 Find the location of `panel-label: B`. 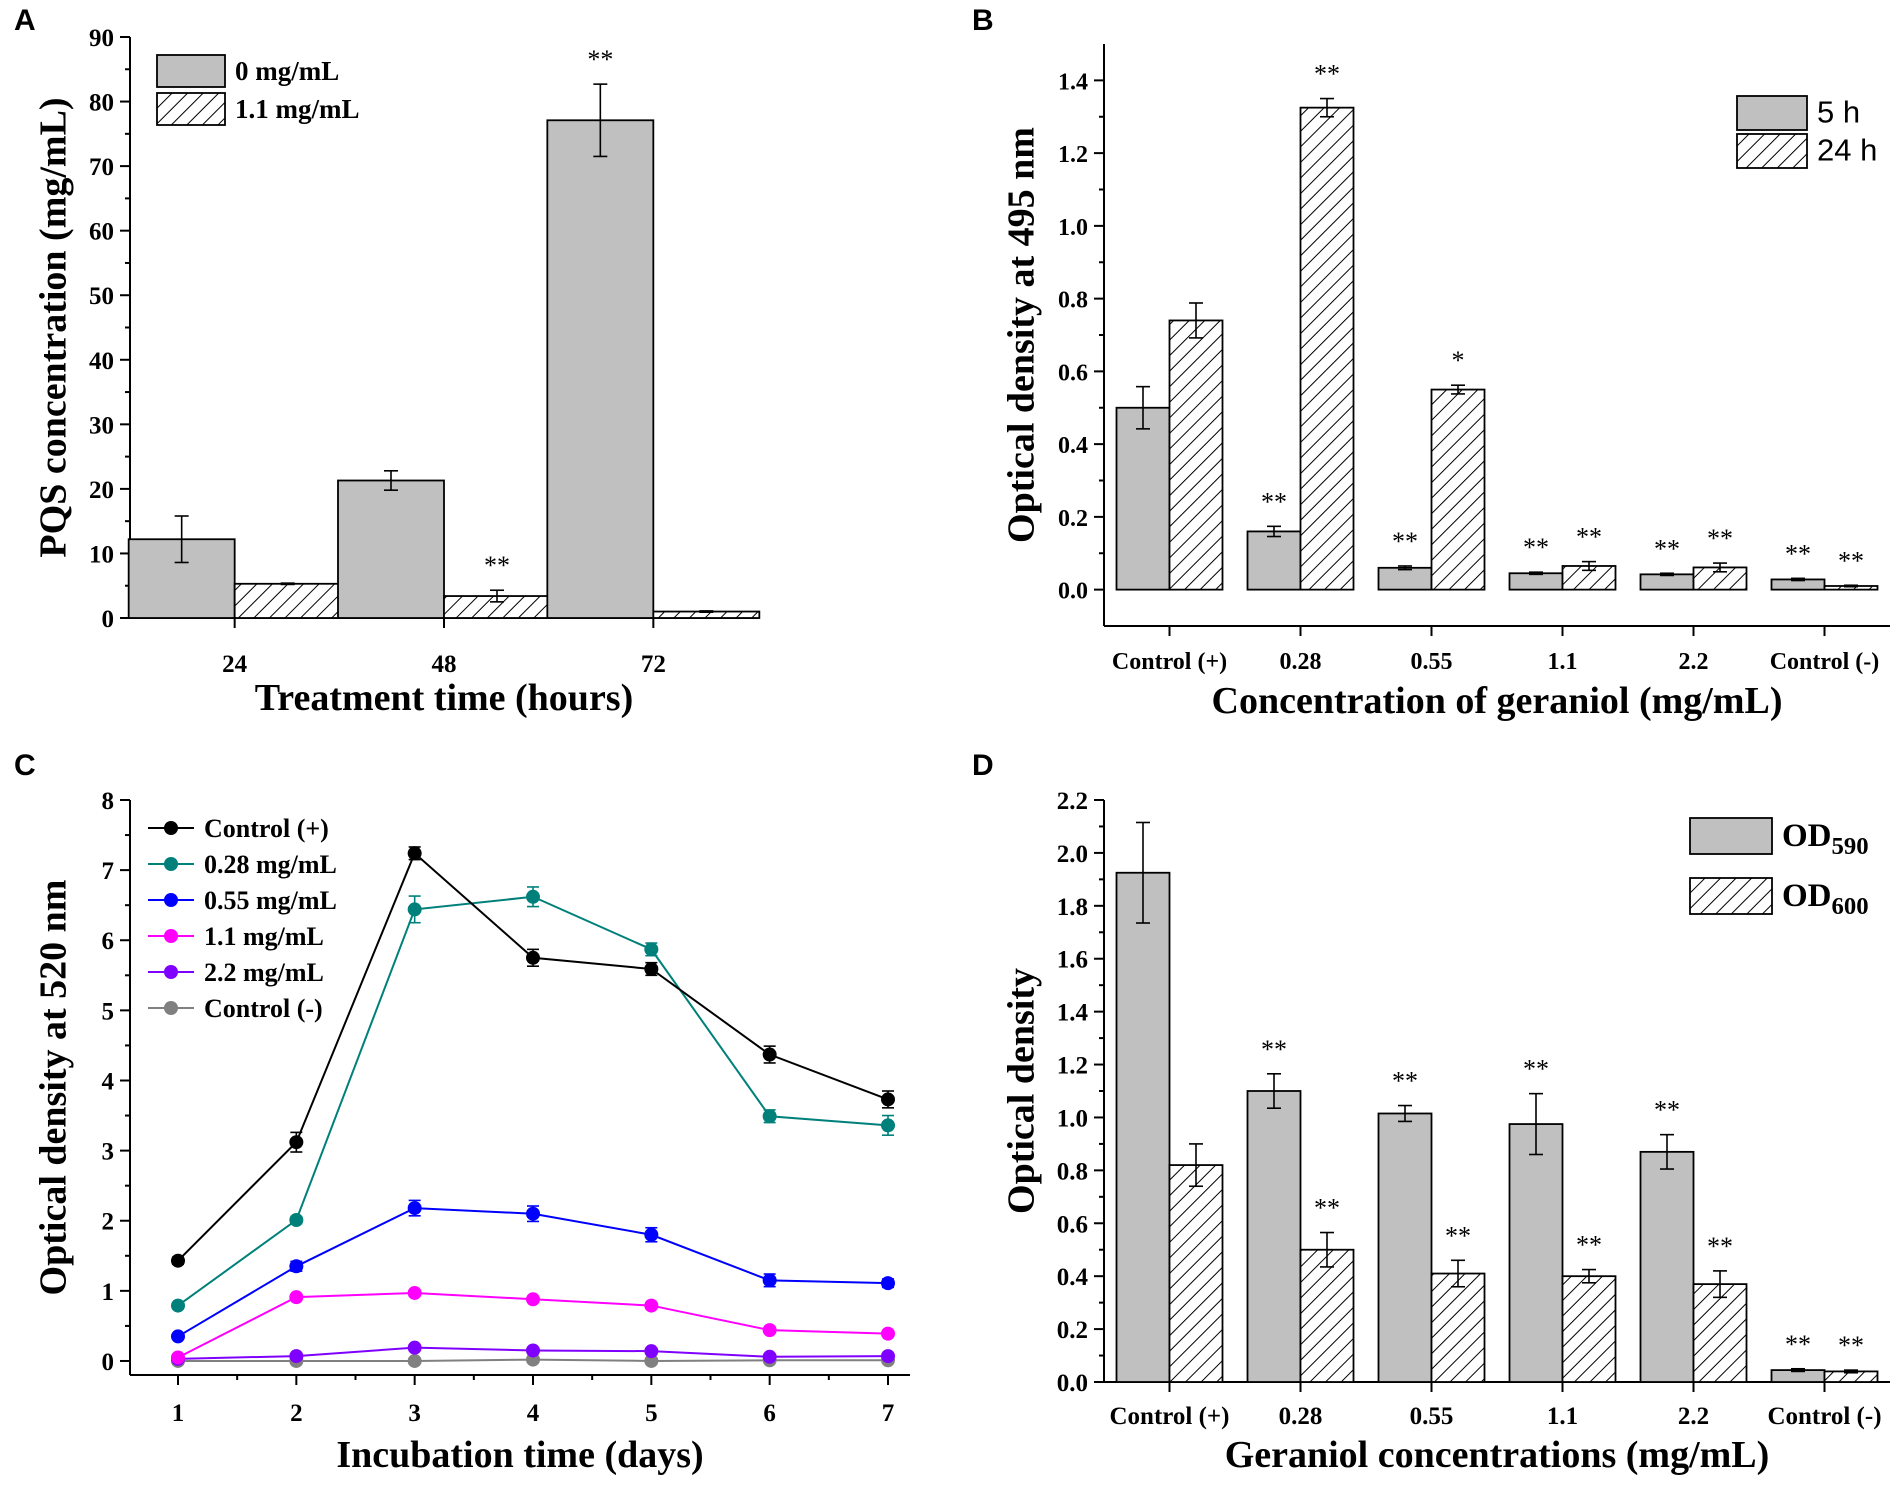

panel-label: B is located at coordinates (983, 20).